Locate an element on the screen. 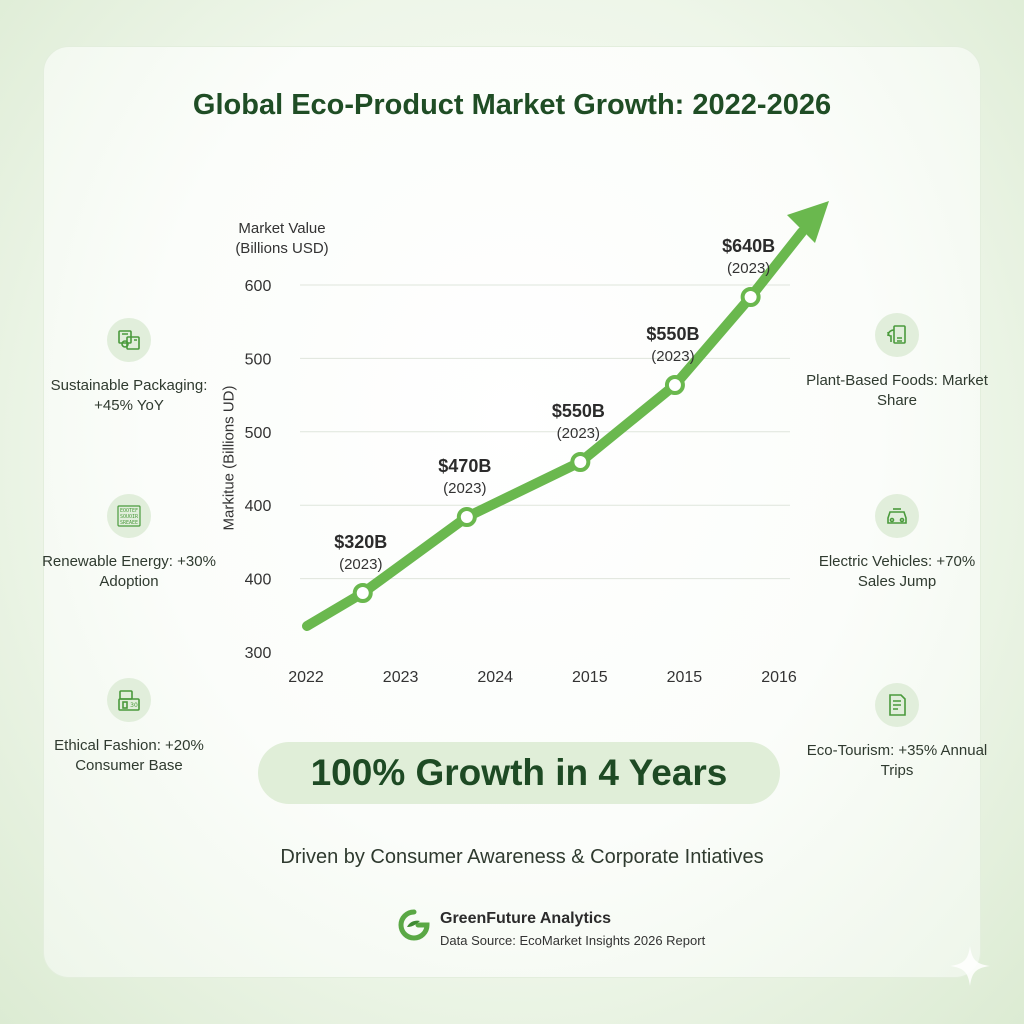  side-item-packaging: Sustainable Packaging: +45% YoY is located at coordinates (129, 367).